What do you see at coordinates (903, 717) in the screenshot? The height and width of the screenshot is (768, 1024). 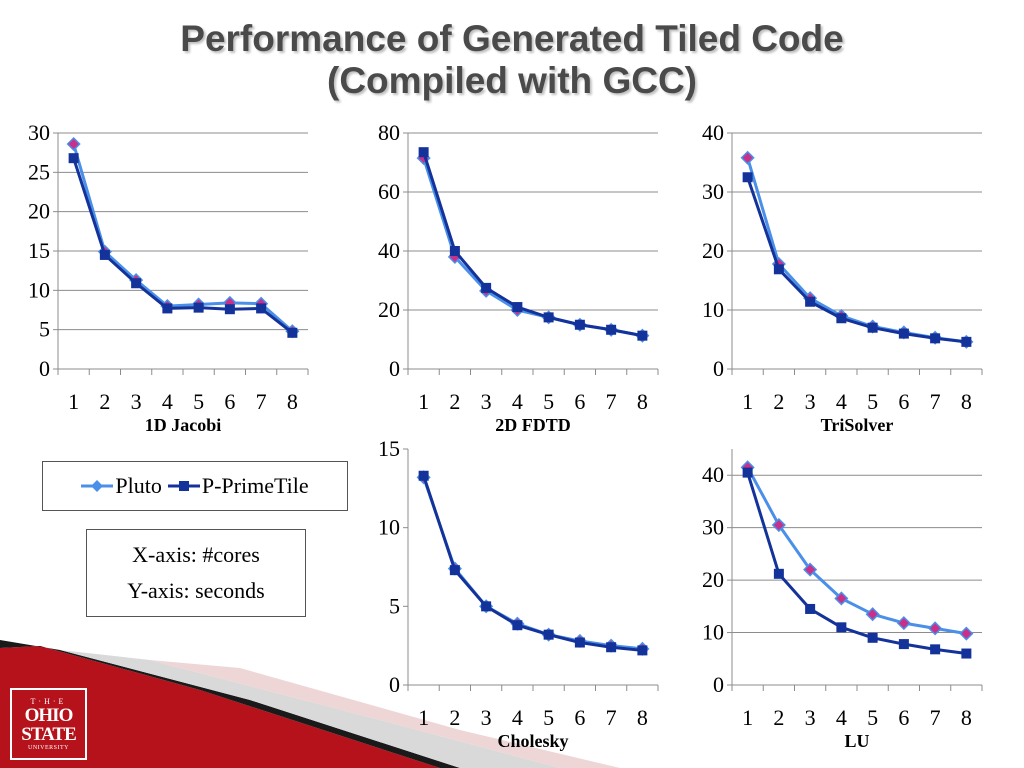 I see `chart-5-x-tick-label: 6` at bounding box center [903, 717].